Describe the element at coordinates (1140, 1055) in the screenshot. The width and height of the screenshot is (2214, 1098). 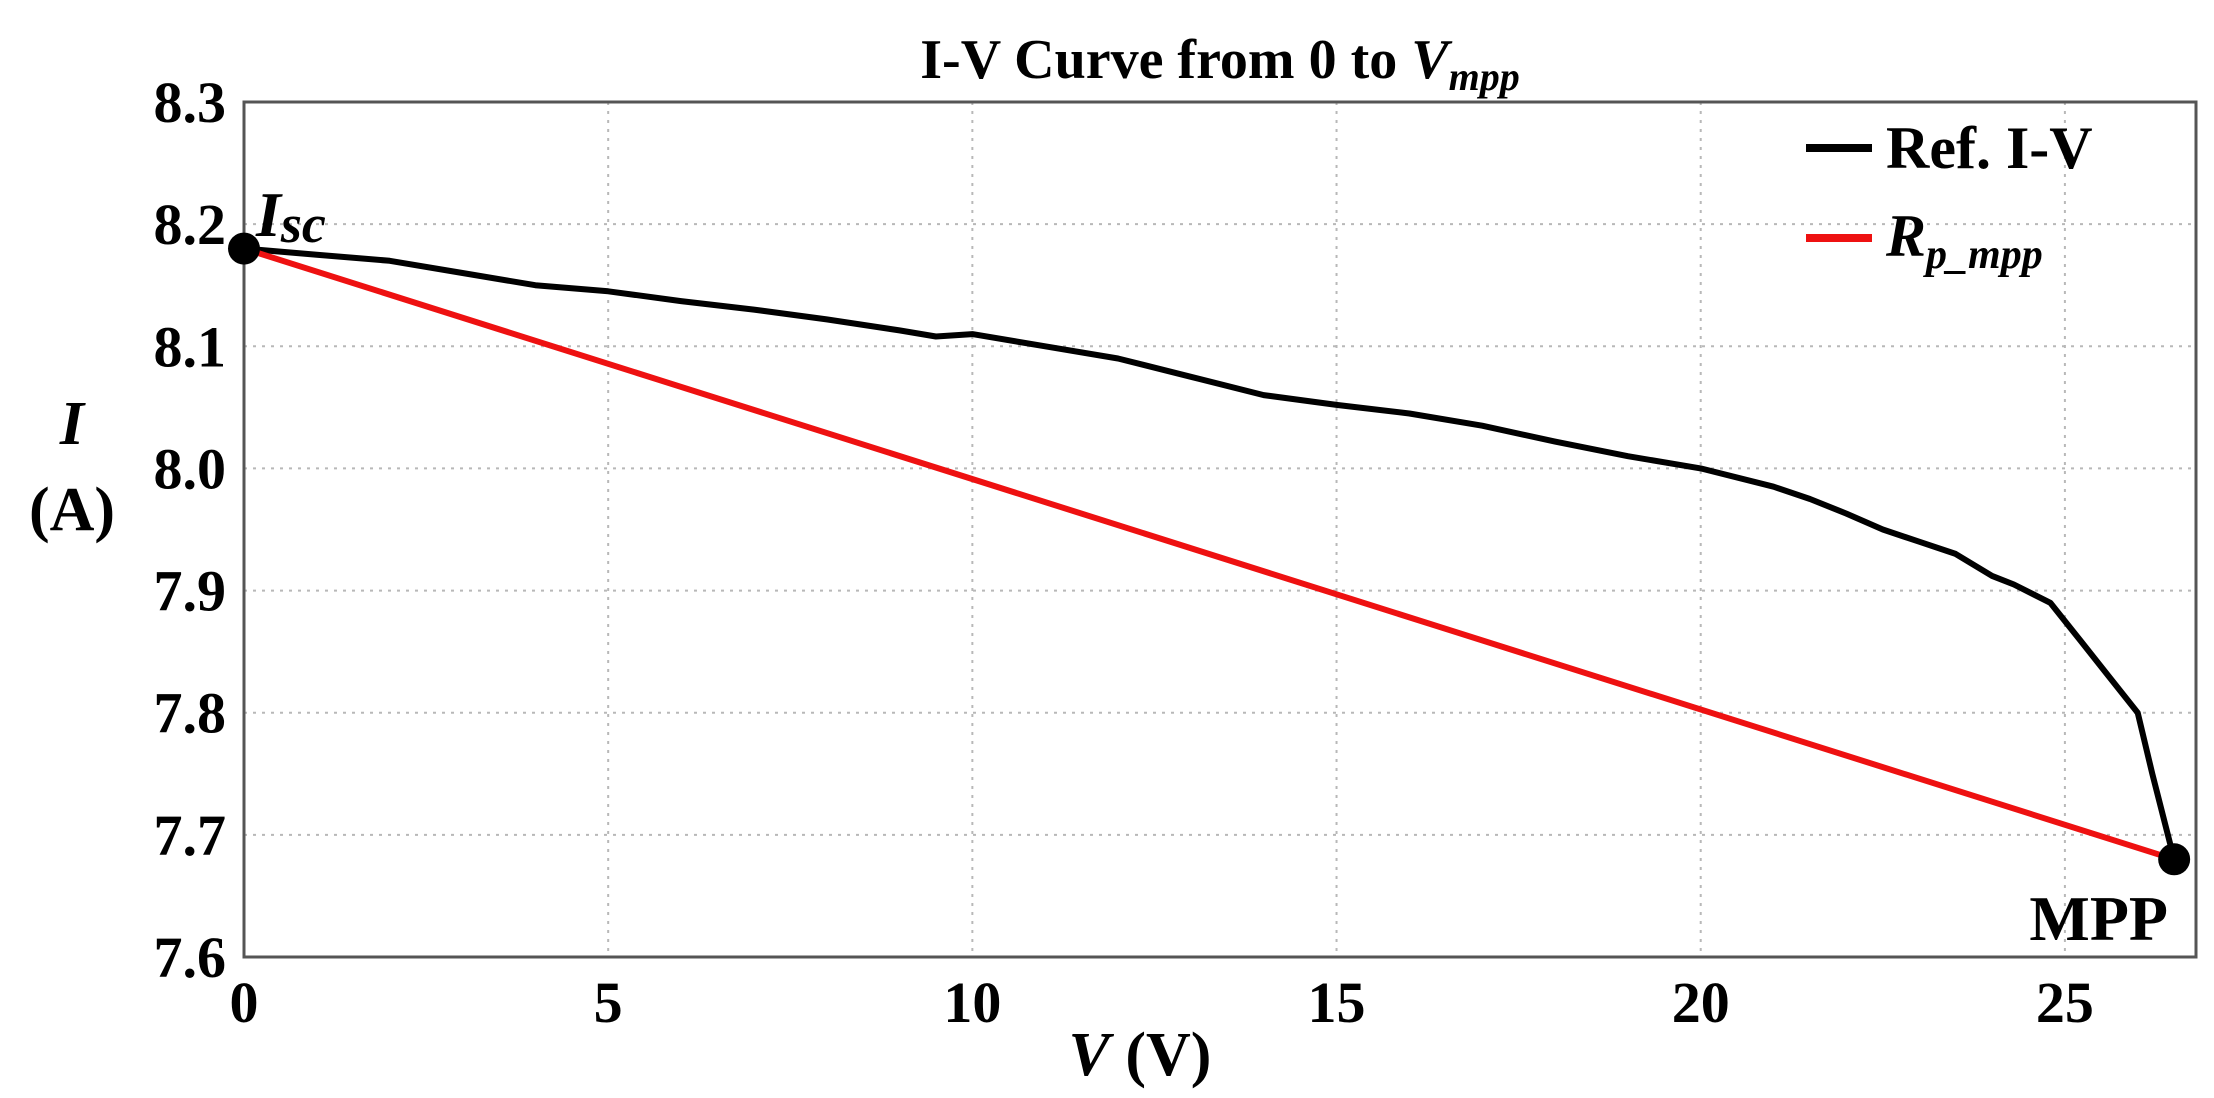
I see `x-axis-label: V (V)` at that location.